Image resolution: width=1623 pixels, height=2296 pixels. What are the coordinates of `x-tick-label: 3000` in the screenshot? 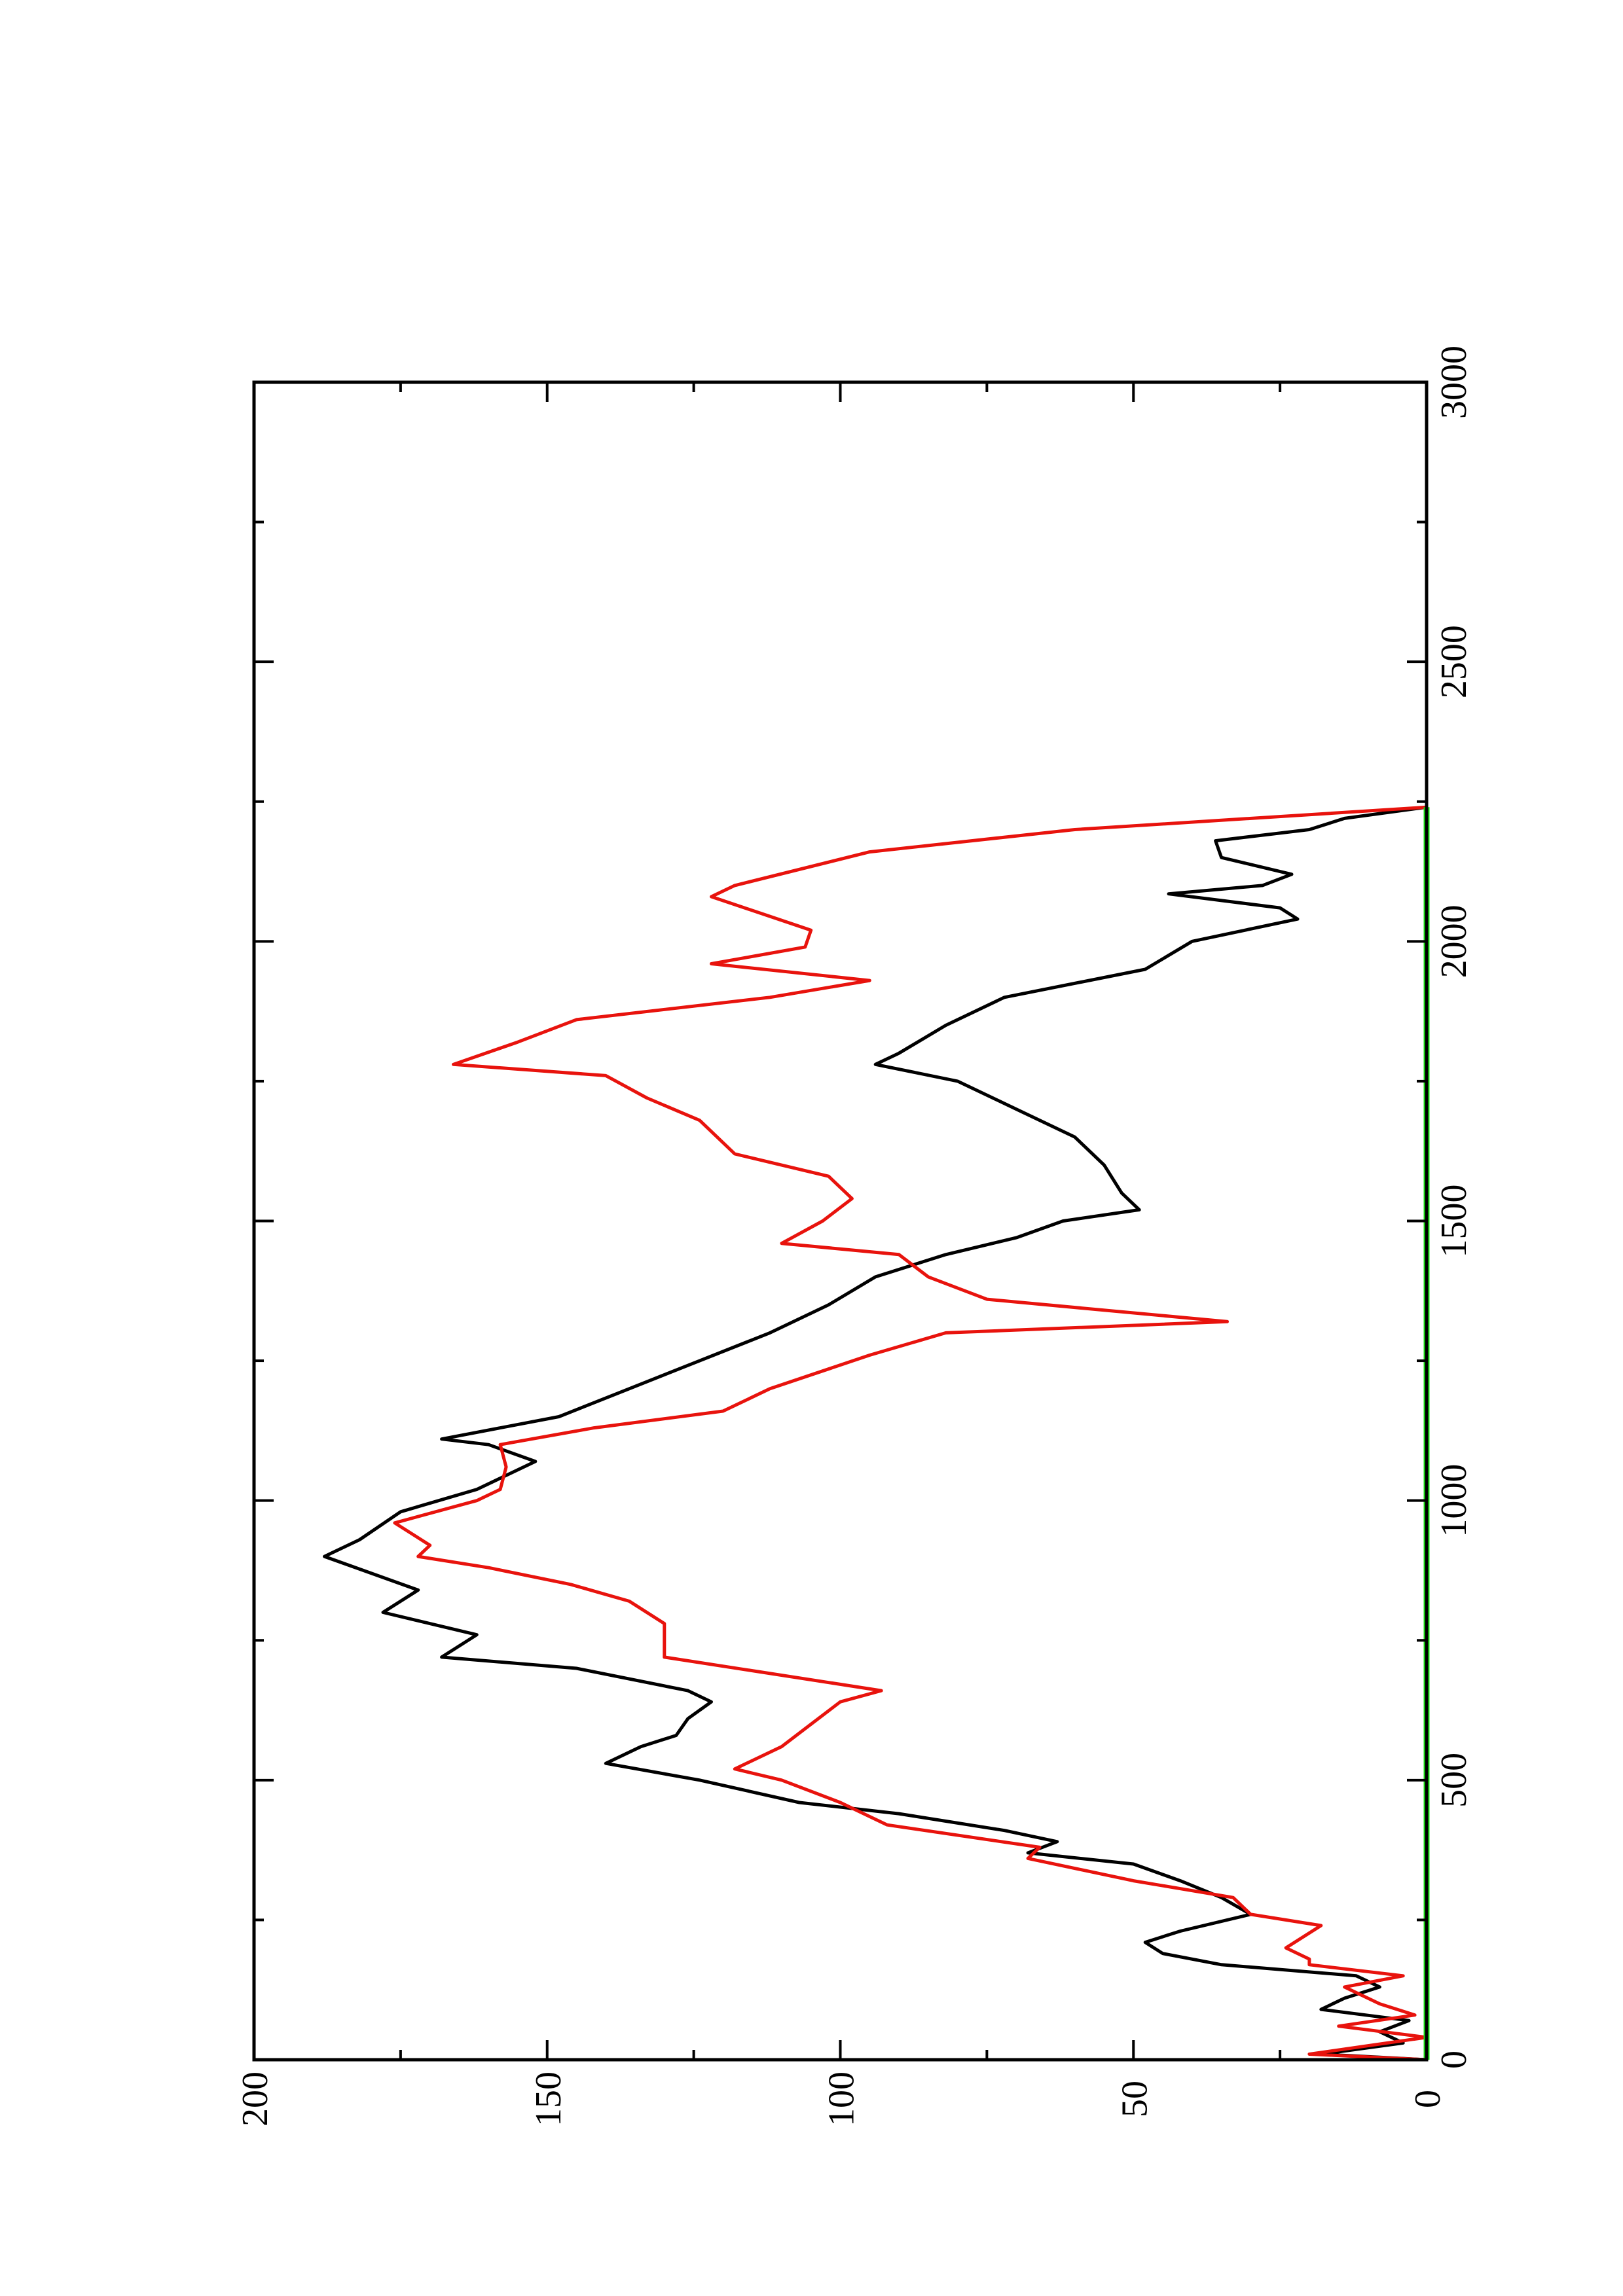 It's located at (1454, 382).